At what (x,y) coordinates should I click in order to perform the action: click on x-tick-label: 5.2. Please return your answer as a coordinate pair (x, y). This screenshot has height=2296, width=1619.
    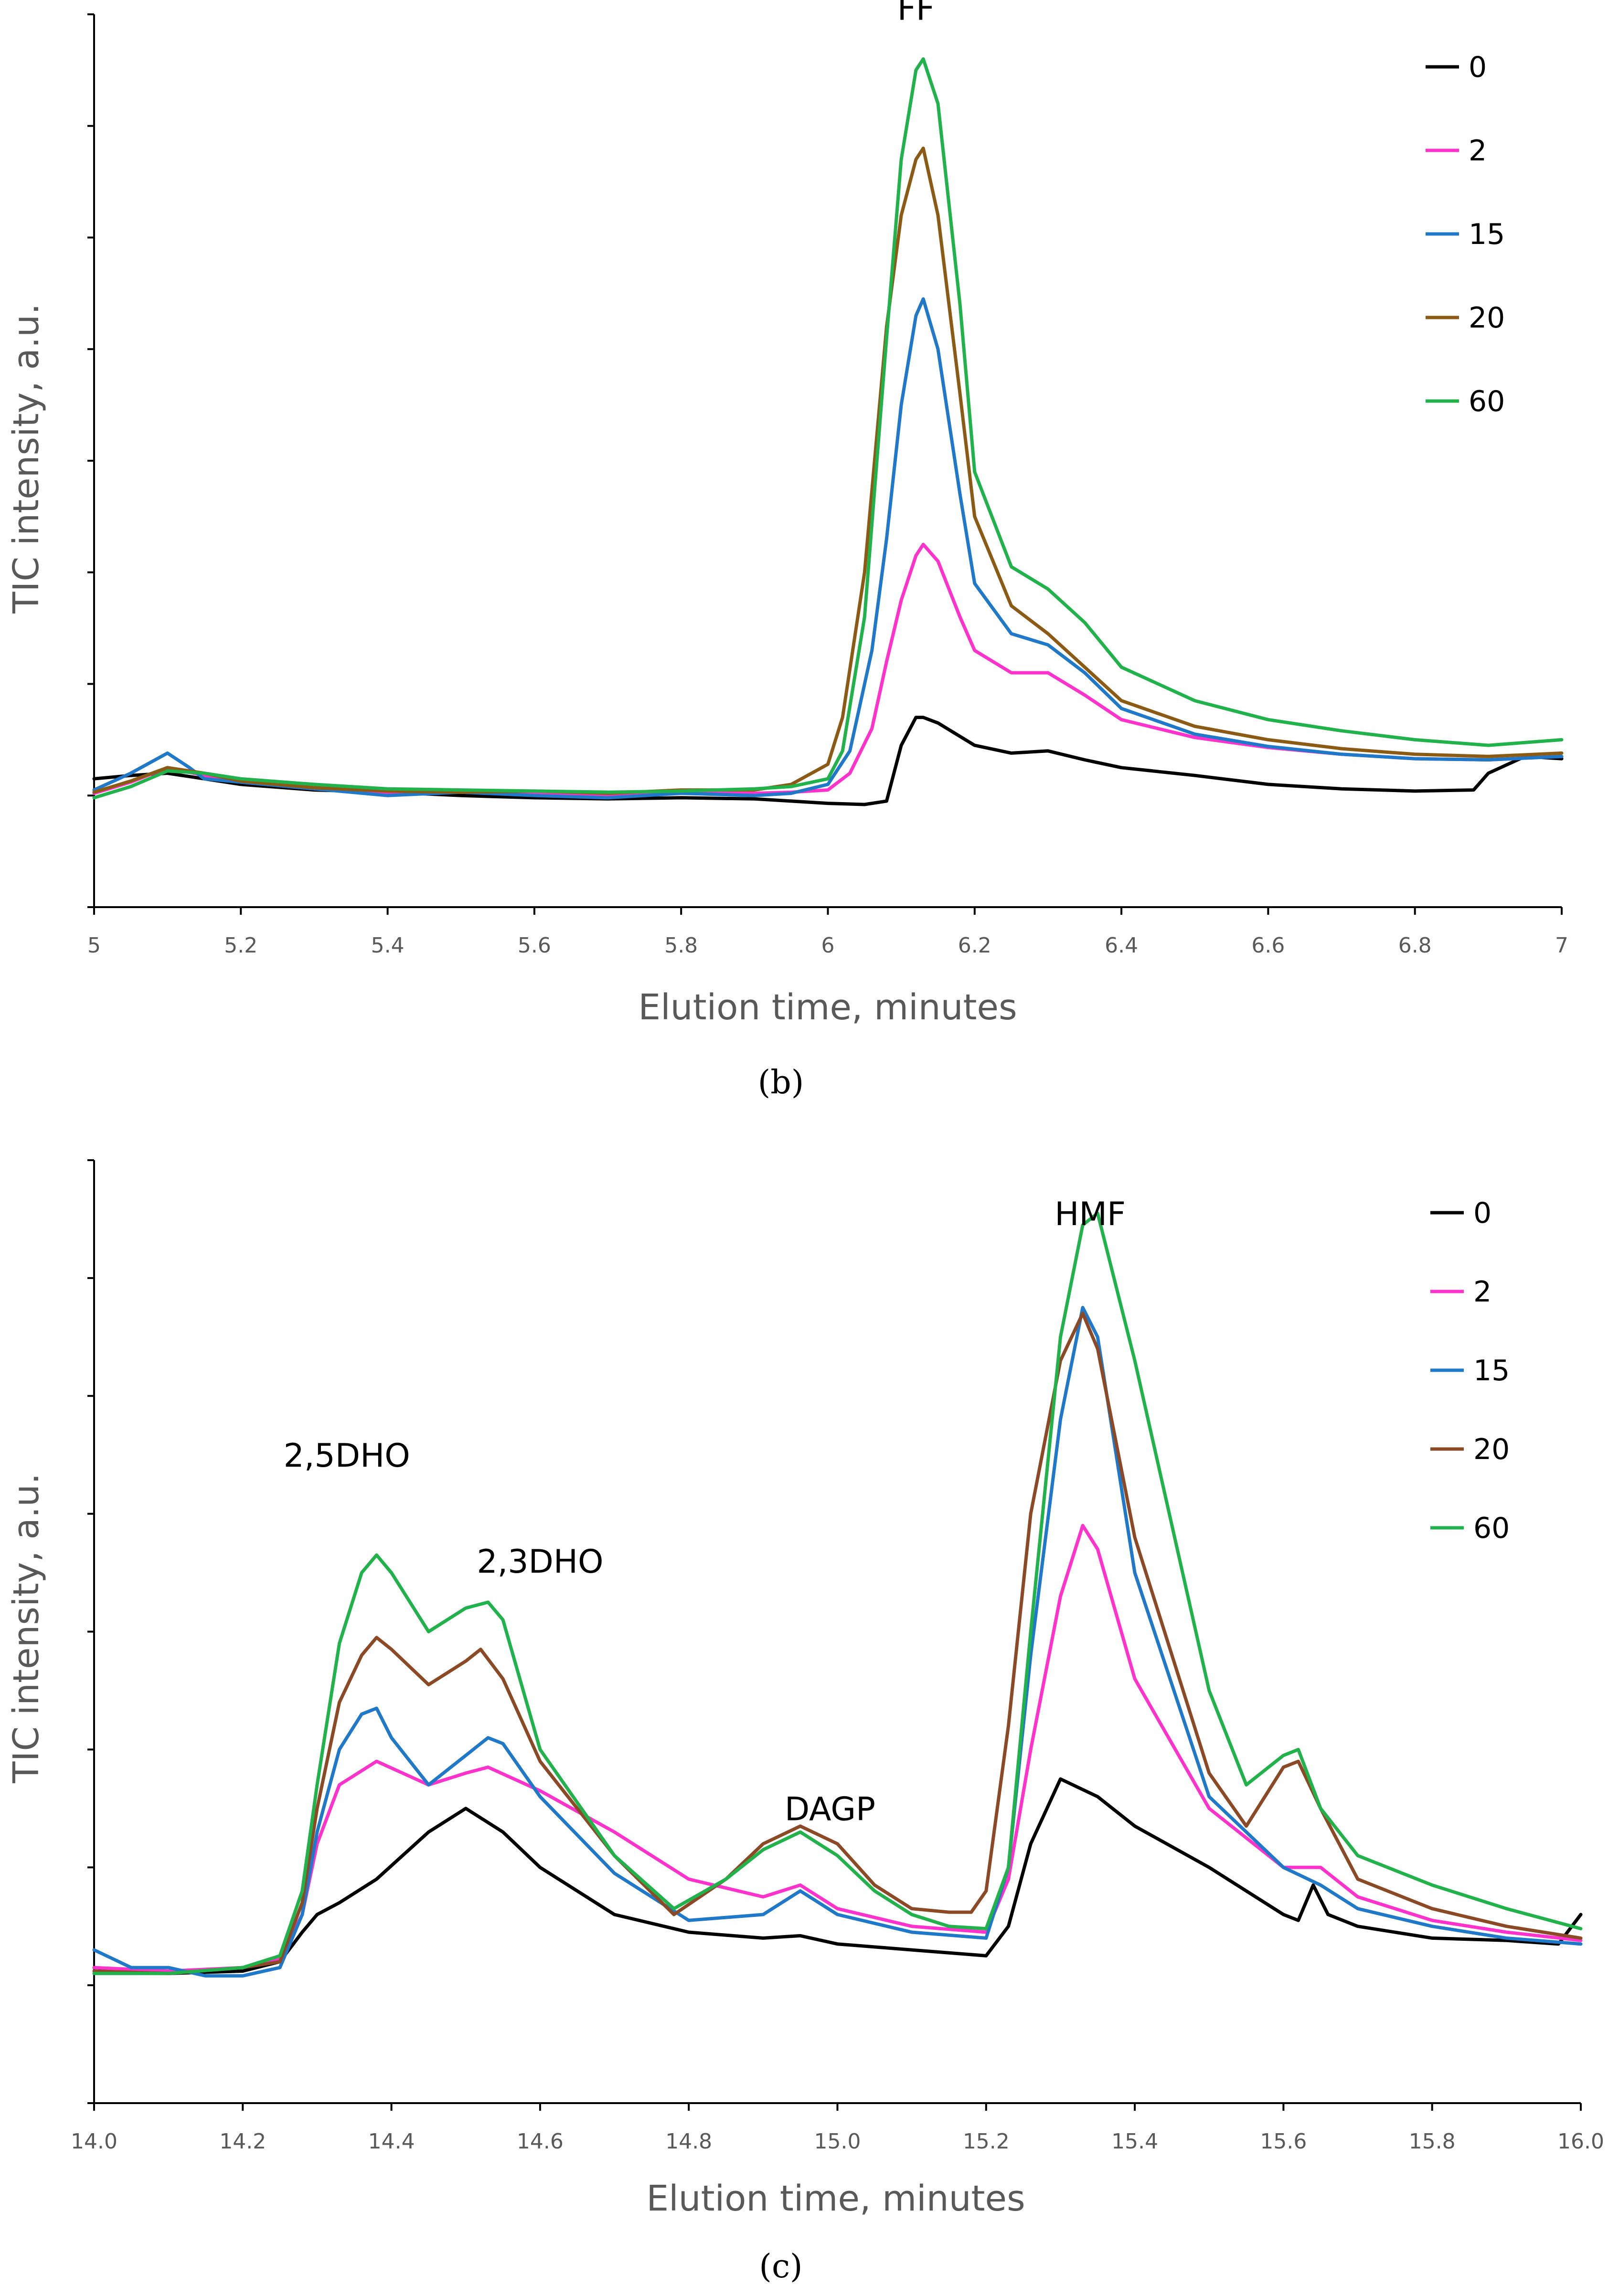
    Looking at the image, I should click on (240, 945).